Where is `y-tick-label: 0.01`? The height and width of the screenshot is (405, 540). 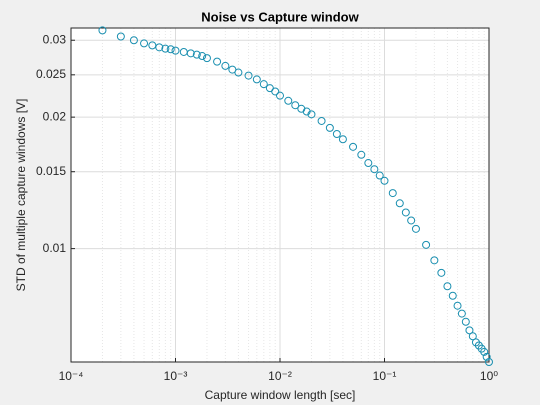
y-tick-label: 0.01 is located at coordinates (55, 248).